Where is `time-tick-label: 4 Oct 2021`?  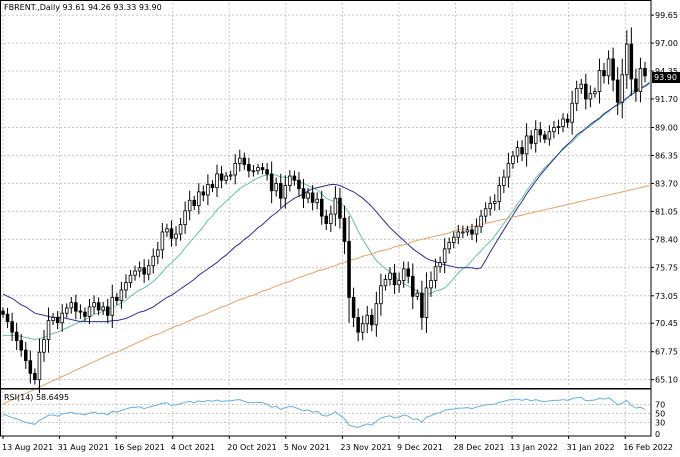
time-tick-label: 4 Oct 2021 is located at coordinates (193, 447).